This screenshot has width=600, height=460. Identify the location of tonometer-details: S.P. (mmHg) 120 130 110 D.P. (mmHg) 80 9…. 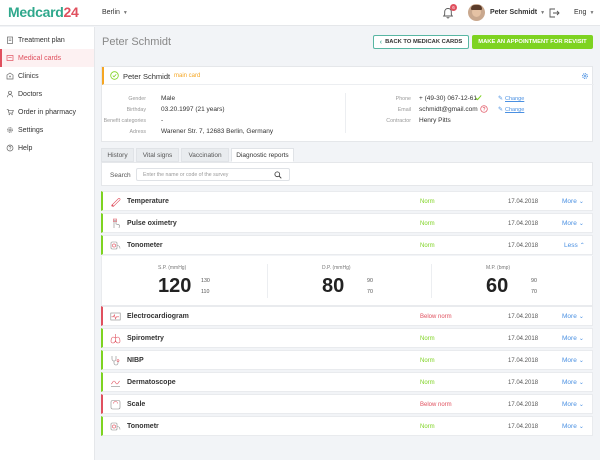
(347, 281).